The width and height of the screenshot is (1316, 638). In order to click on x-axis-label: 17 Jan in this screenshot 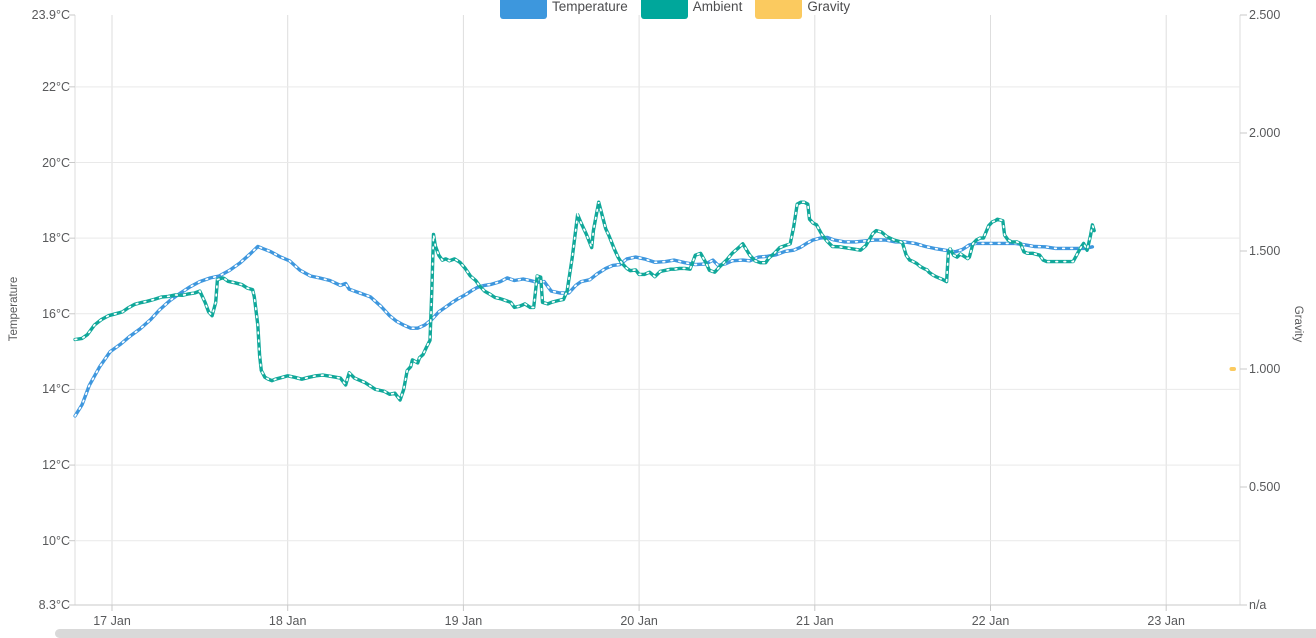, I will do `click(112, 621)`.